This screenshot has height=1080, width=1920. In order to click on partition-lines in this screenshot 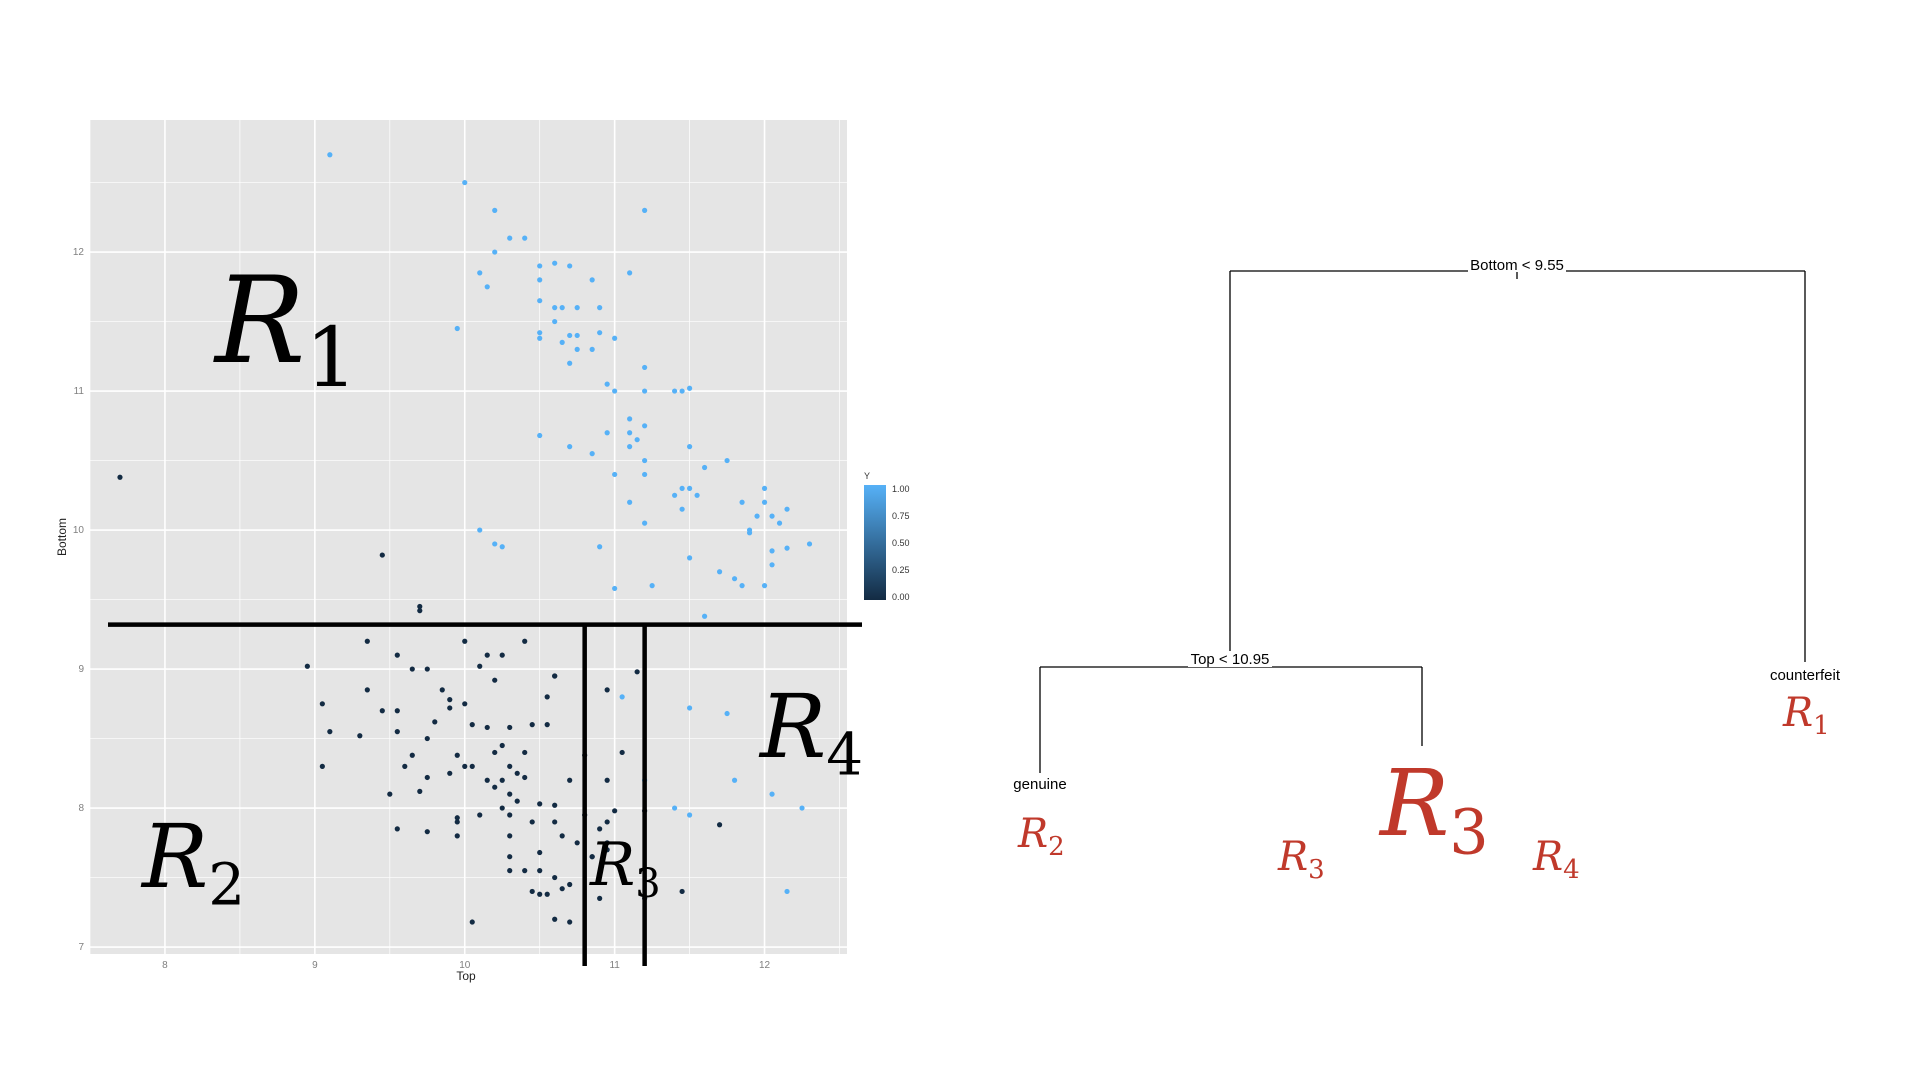, I will do `click(485, 794)`.